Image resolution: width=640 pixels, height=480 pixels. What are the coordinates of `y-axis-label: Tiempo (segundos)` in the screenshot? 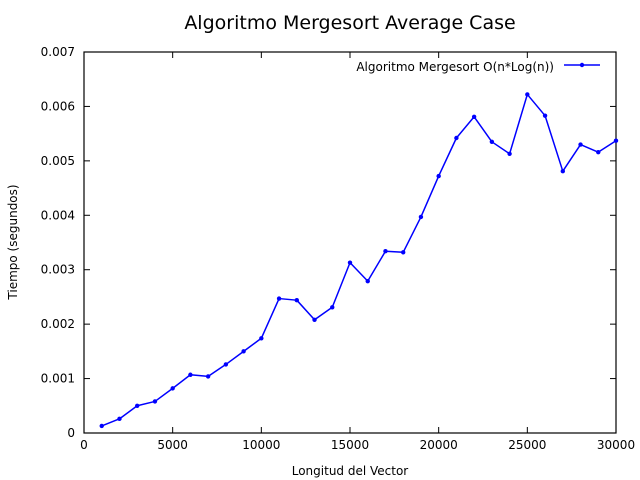 It's located at (13, 242).